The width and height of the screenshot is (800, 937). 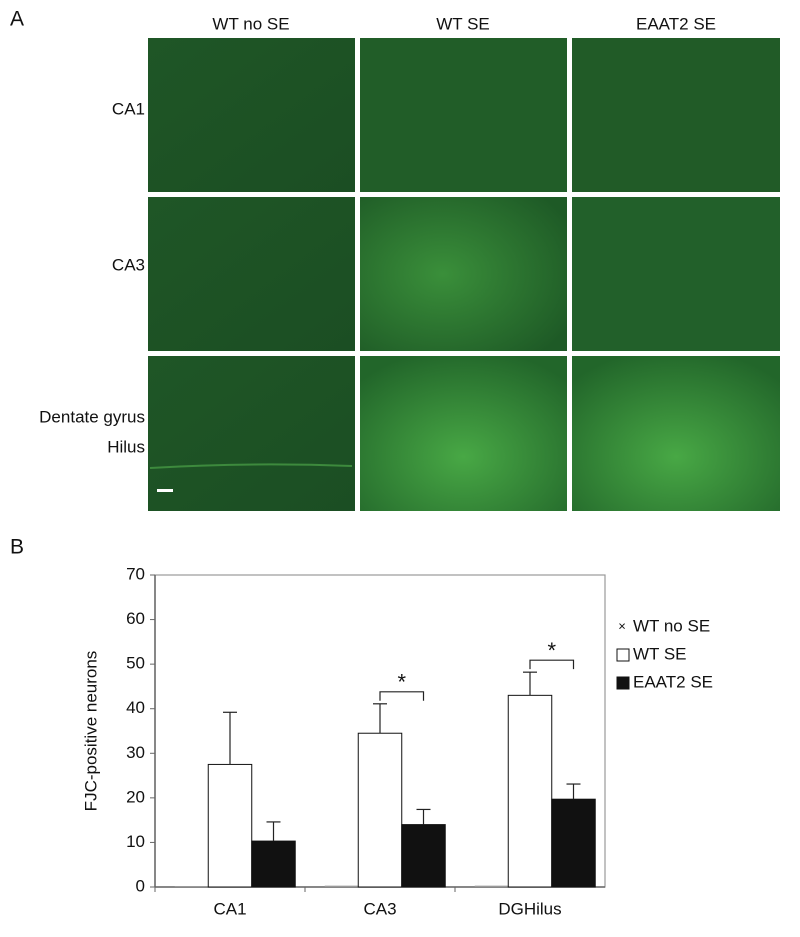 What do you see at coordinates (92, 416) in the screenshot?
I see `row-label: Dentate gyrus` at bounding box center [92, 416].